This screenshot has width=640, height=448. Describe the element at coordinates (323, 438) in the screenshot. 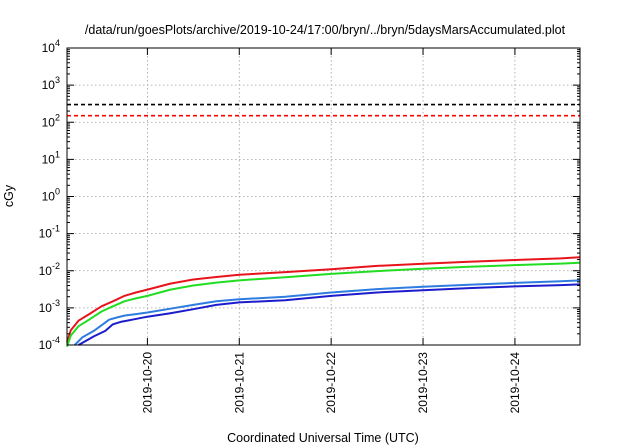

I see `x-axis-label: Coordinated Universal Time (UTC)` at that location.